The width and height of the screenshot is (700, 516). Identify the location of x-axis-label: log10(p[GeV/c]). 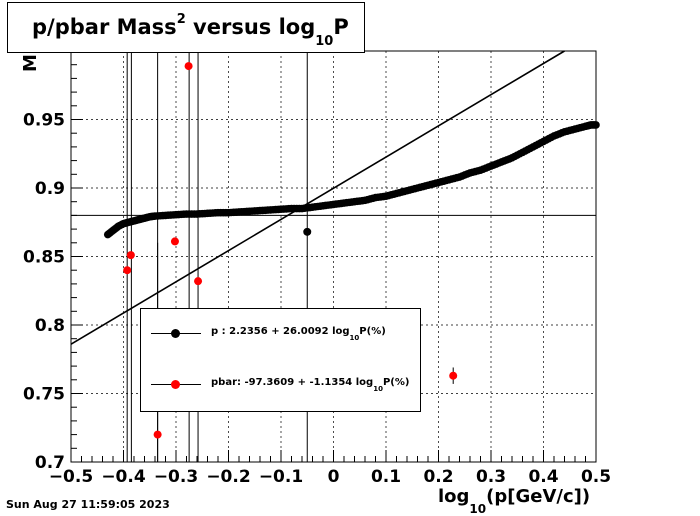
(514, 501).